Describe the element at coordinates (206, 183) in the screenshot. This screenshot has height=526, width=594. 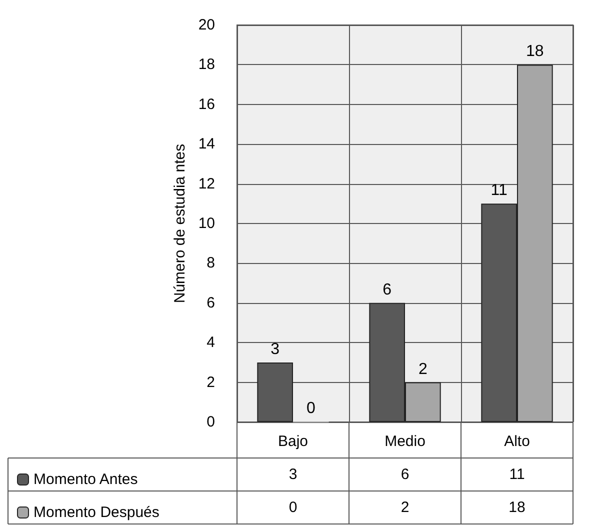
I see `y-tick-label: 12` at that location.